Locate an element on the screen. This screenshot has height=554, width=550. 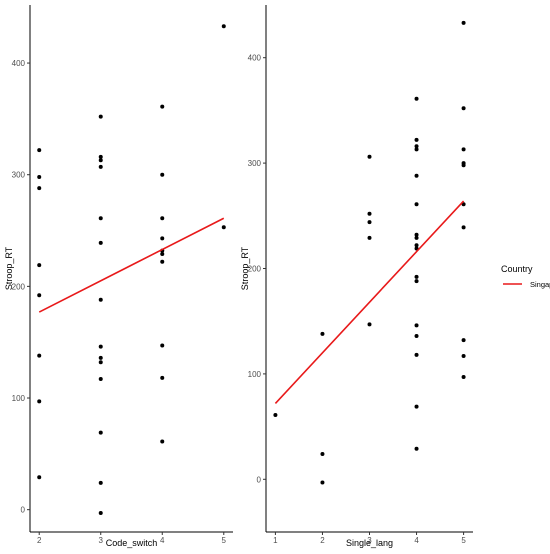
legend: Country Singapore is located at coordinates (525, 276).